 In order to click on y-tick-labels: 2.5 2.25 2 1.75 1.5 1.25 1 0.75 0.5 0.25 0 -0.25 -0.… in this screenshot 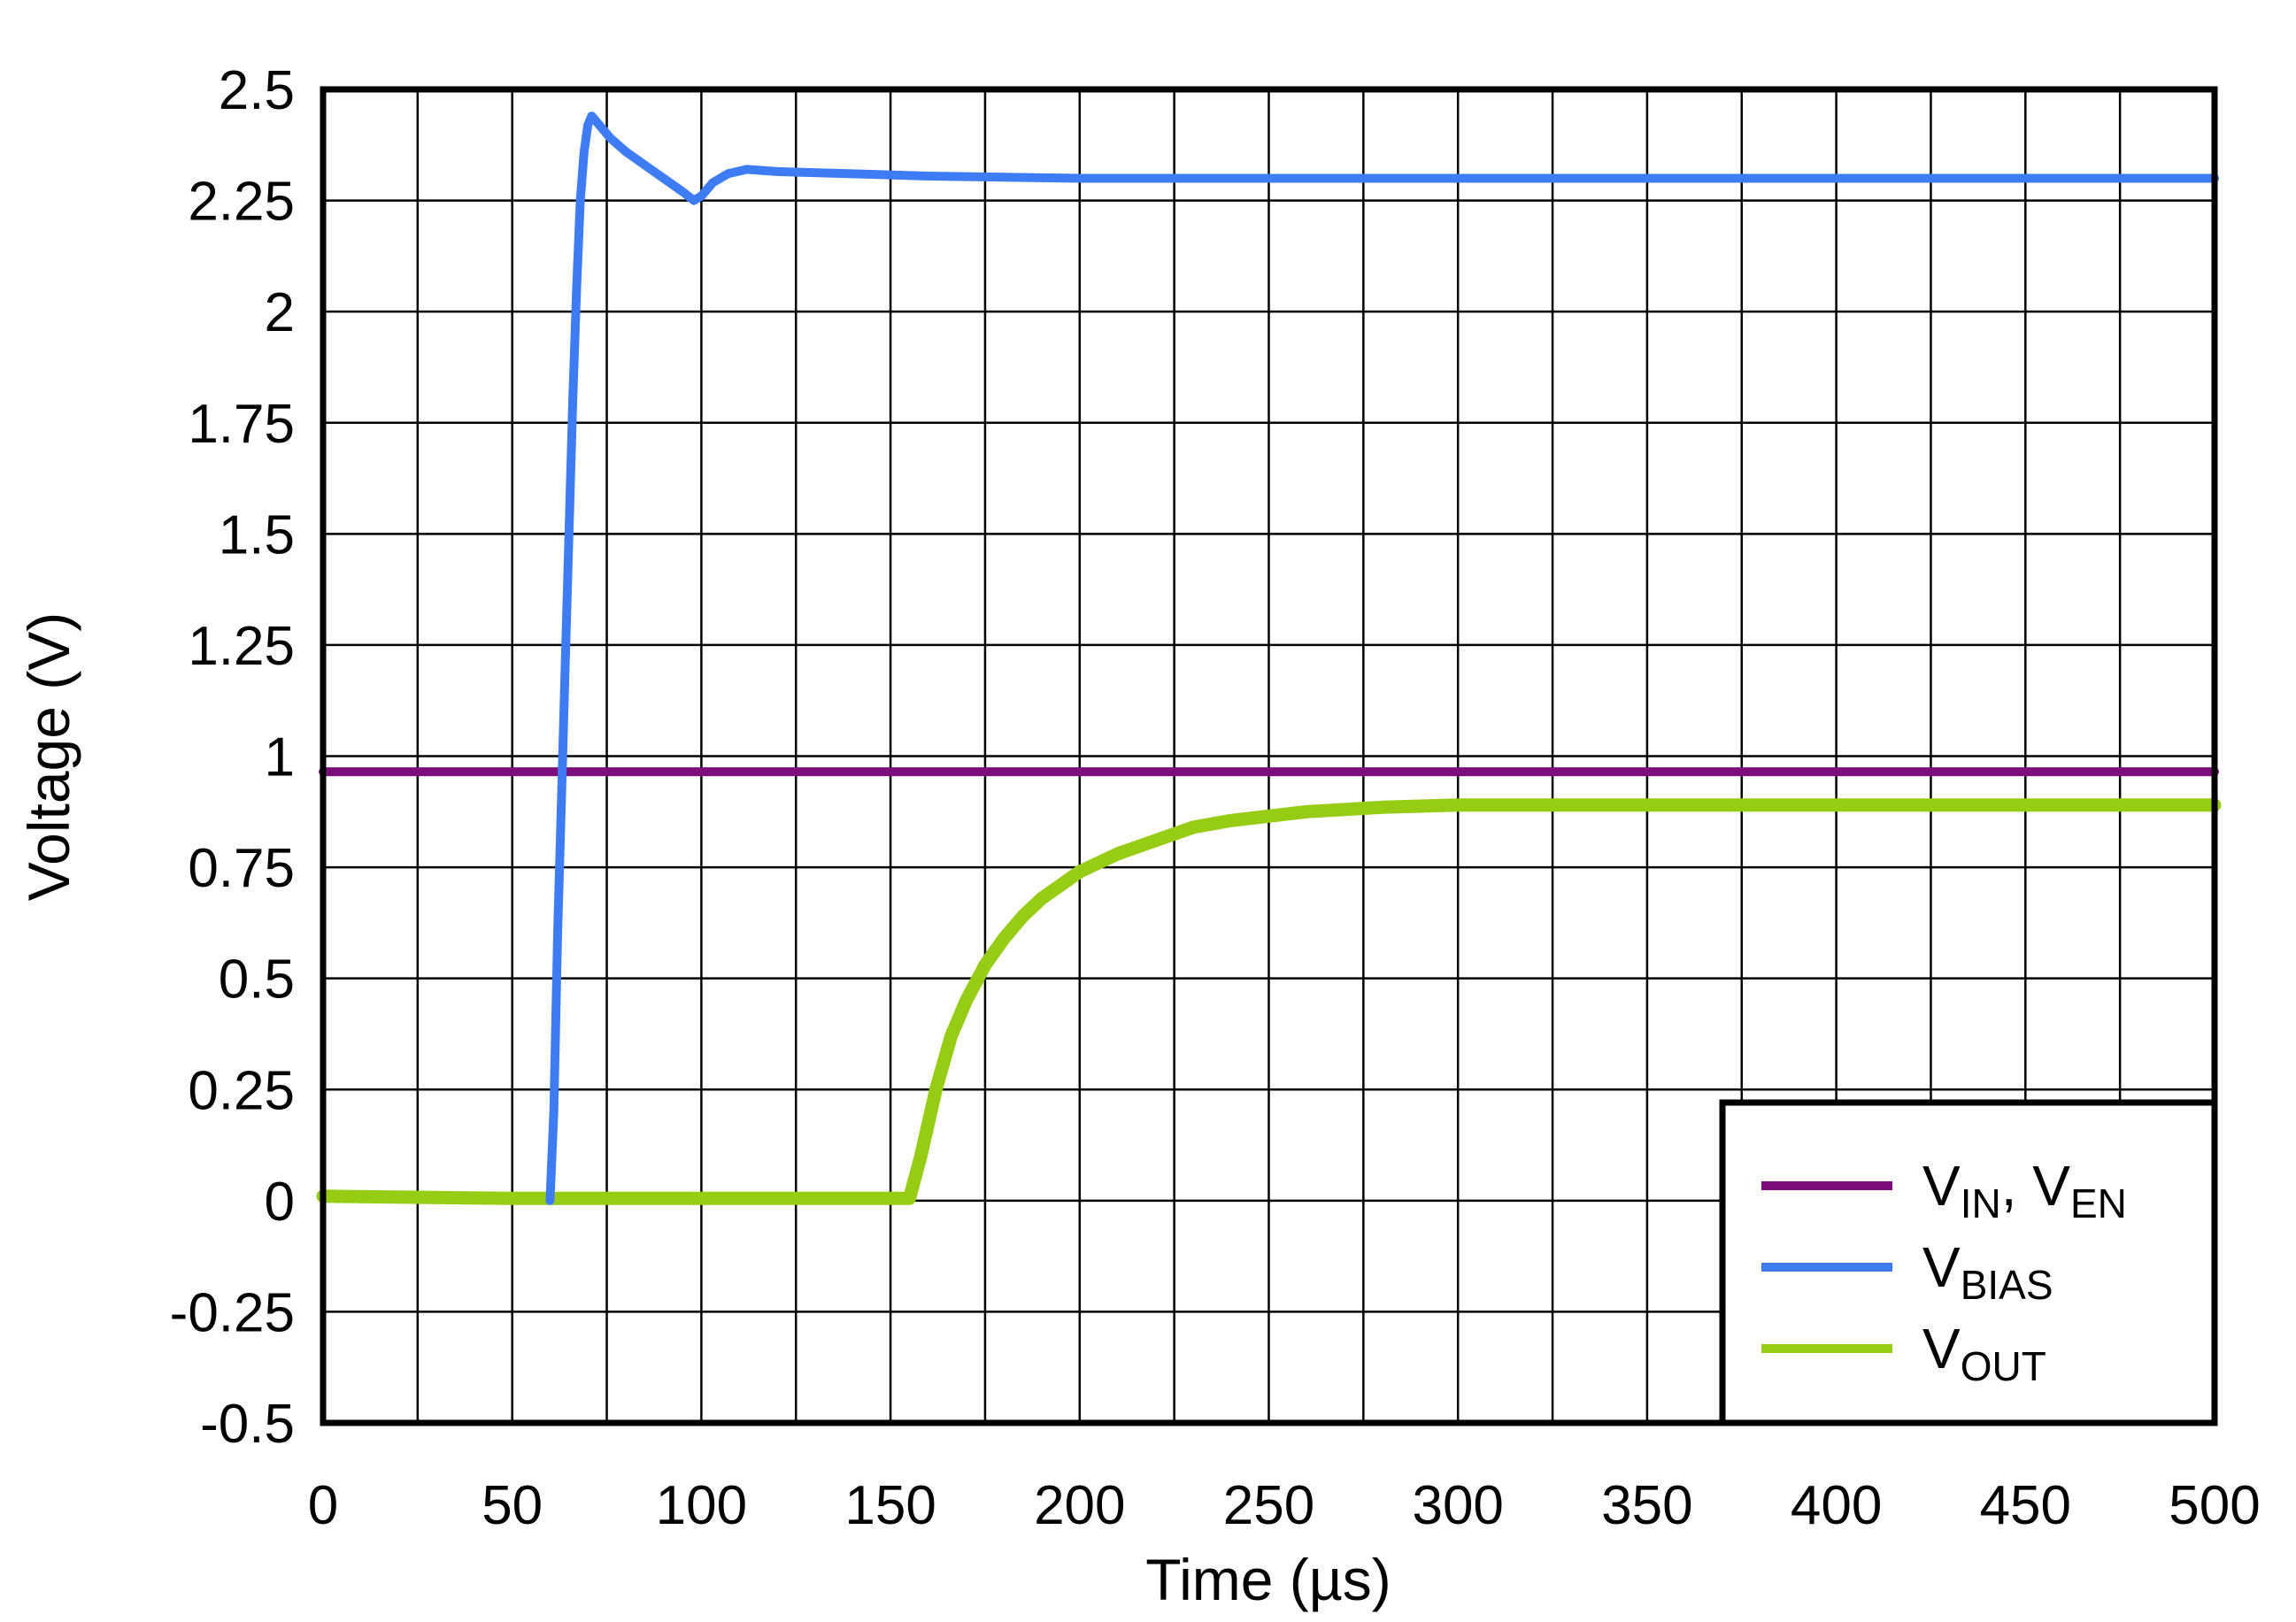, I will do `click(232, 757)`.